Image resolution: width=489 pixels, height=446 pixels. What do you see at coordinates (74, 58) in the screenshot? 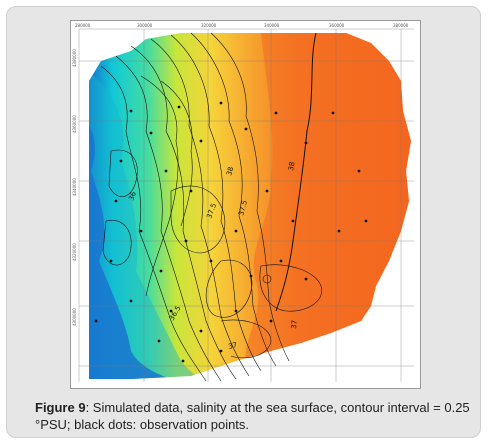
I see `y-tick-label: 4380000` at bounding box center [74, 58].